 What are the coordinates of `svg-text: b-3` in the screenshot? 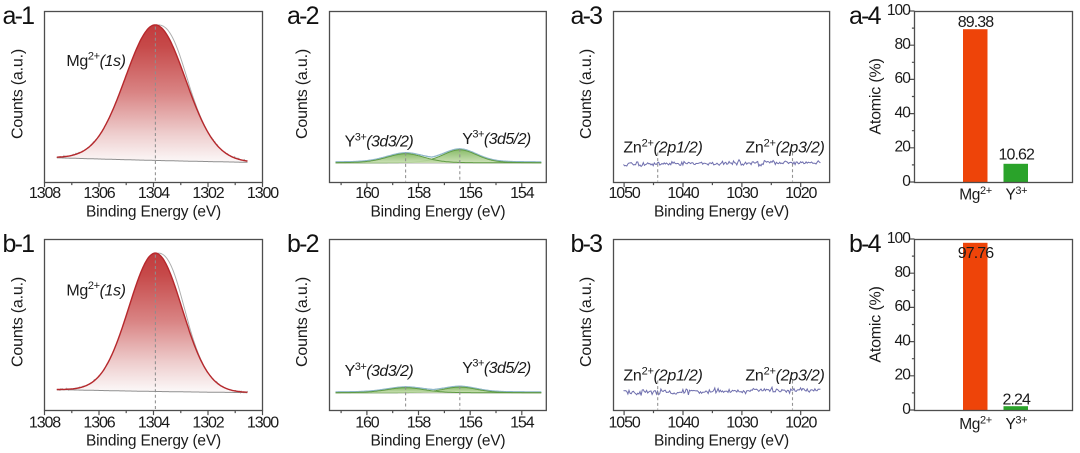 It's located at (587, 244).